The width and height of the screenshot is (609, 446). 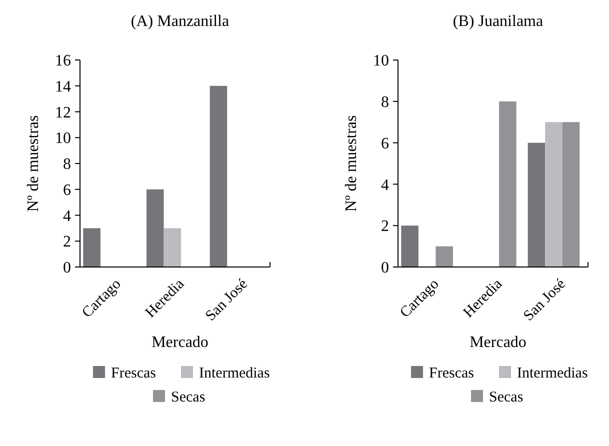 I want to click on y-tick-label: 12, so click(x=63, y=113).